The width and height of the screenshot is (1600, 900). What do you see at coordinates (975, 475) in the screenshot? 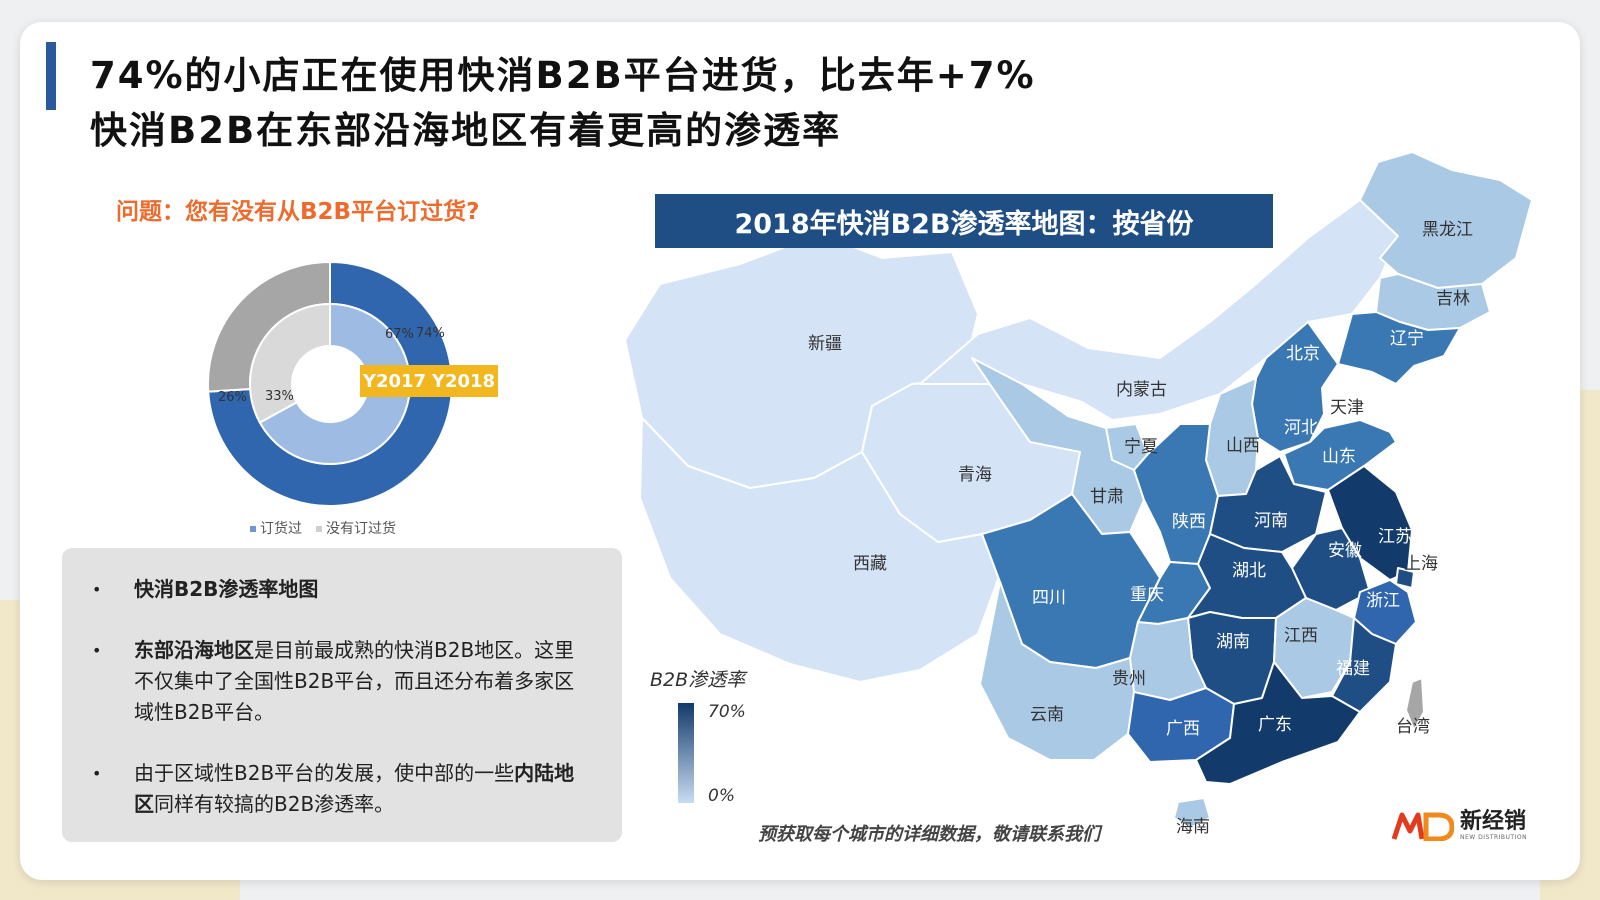
I see `province-label-青海: 青海` at bounding box center [975, 475].